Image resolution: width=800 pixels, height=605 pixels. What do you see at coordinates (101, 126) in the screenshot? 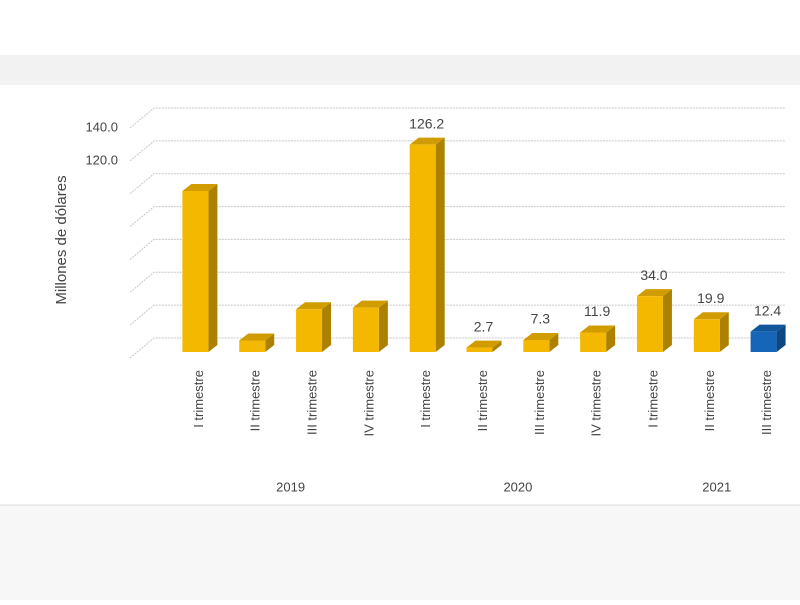
I see `y-tick-label: 140.0` at bounding box center [101, 126].